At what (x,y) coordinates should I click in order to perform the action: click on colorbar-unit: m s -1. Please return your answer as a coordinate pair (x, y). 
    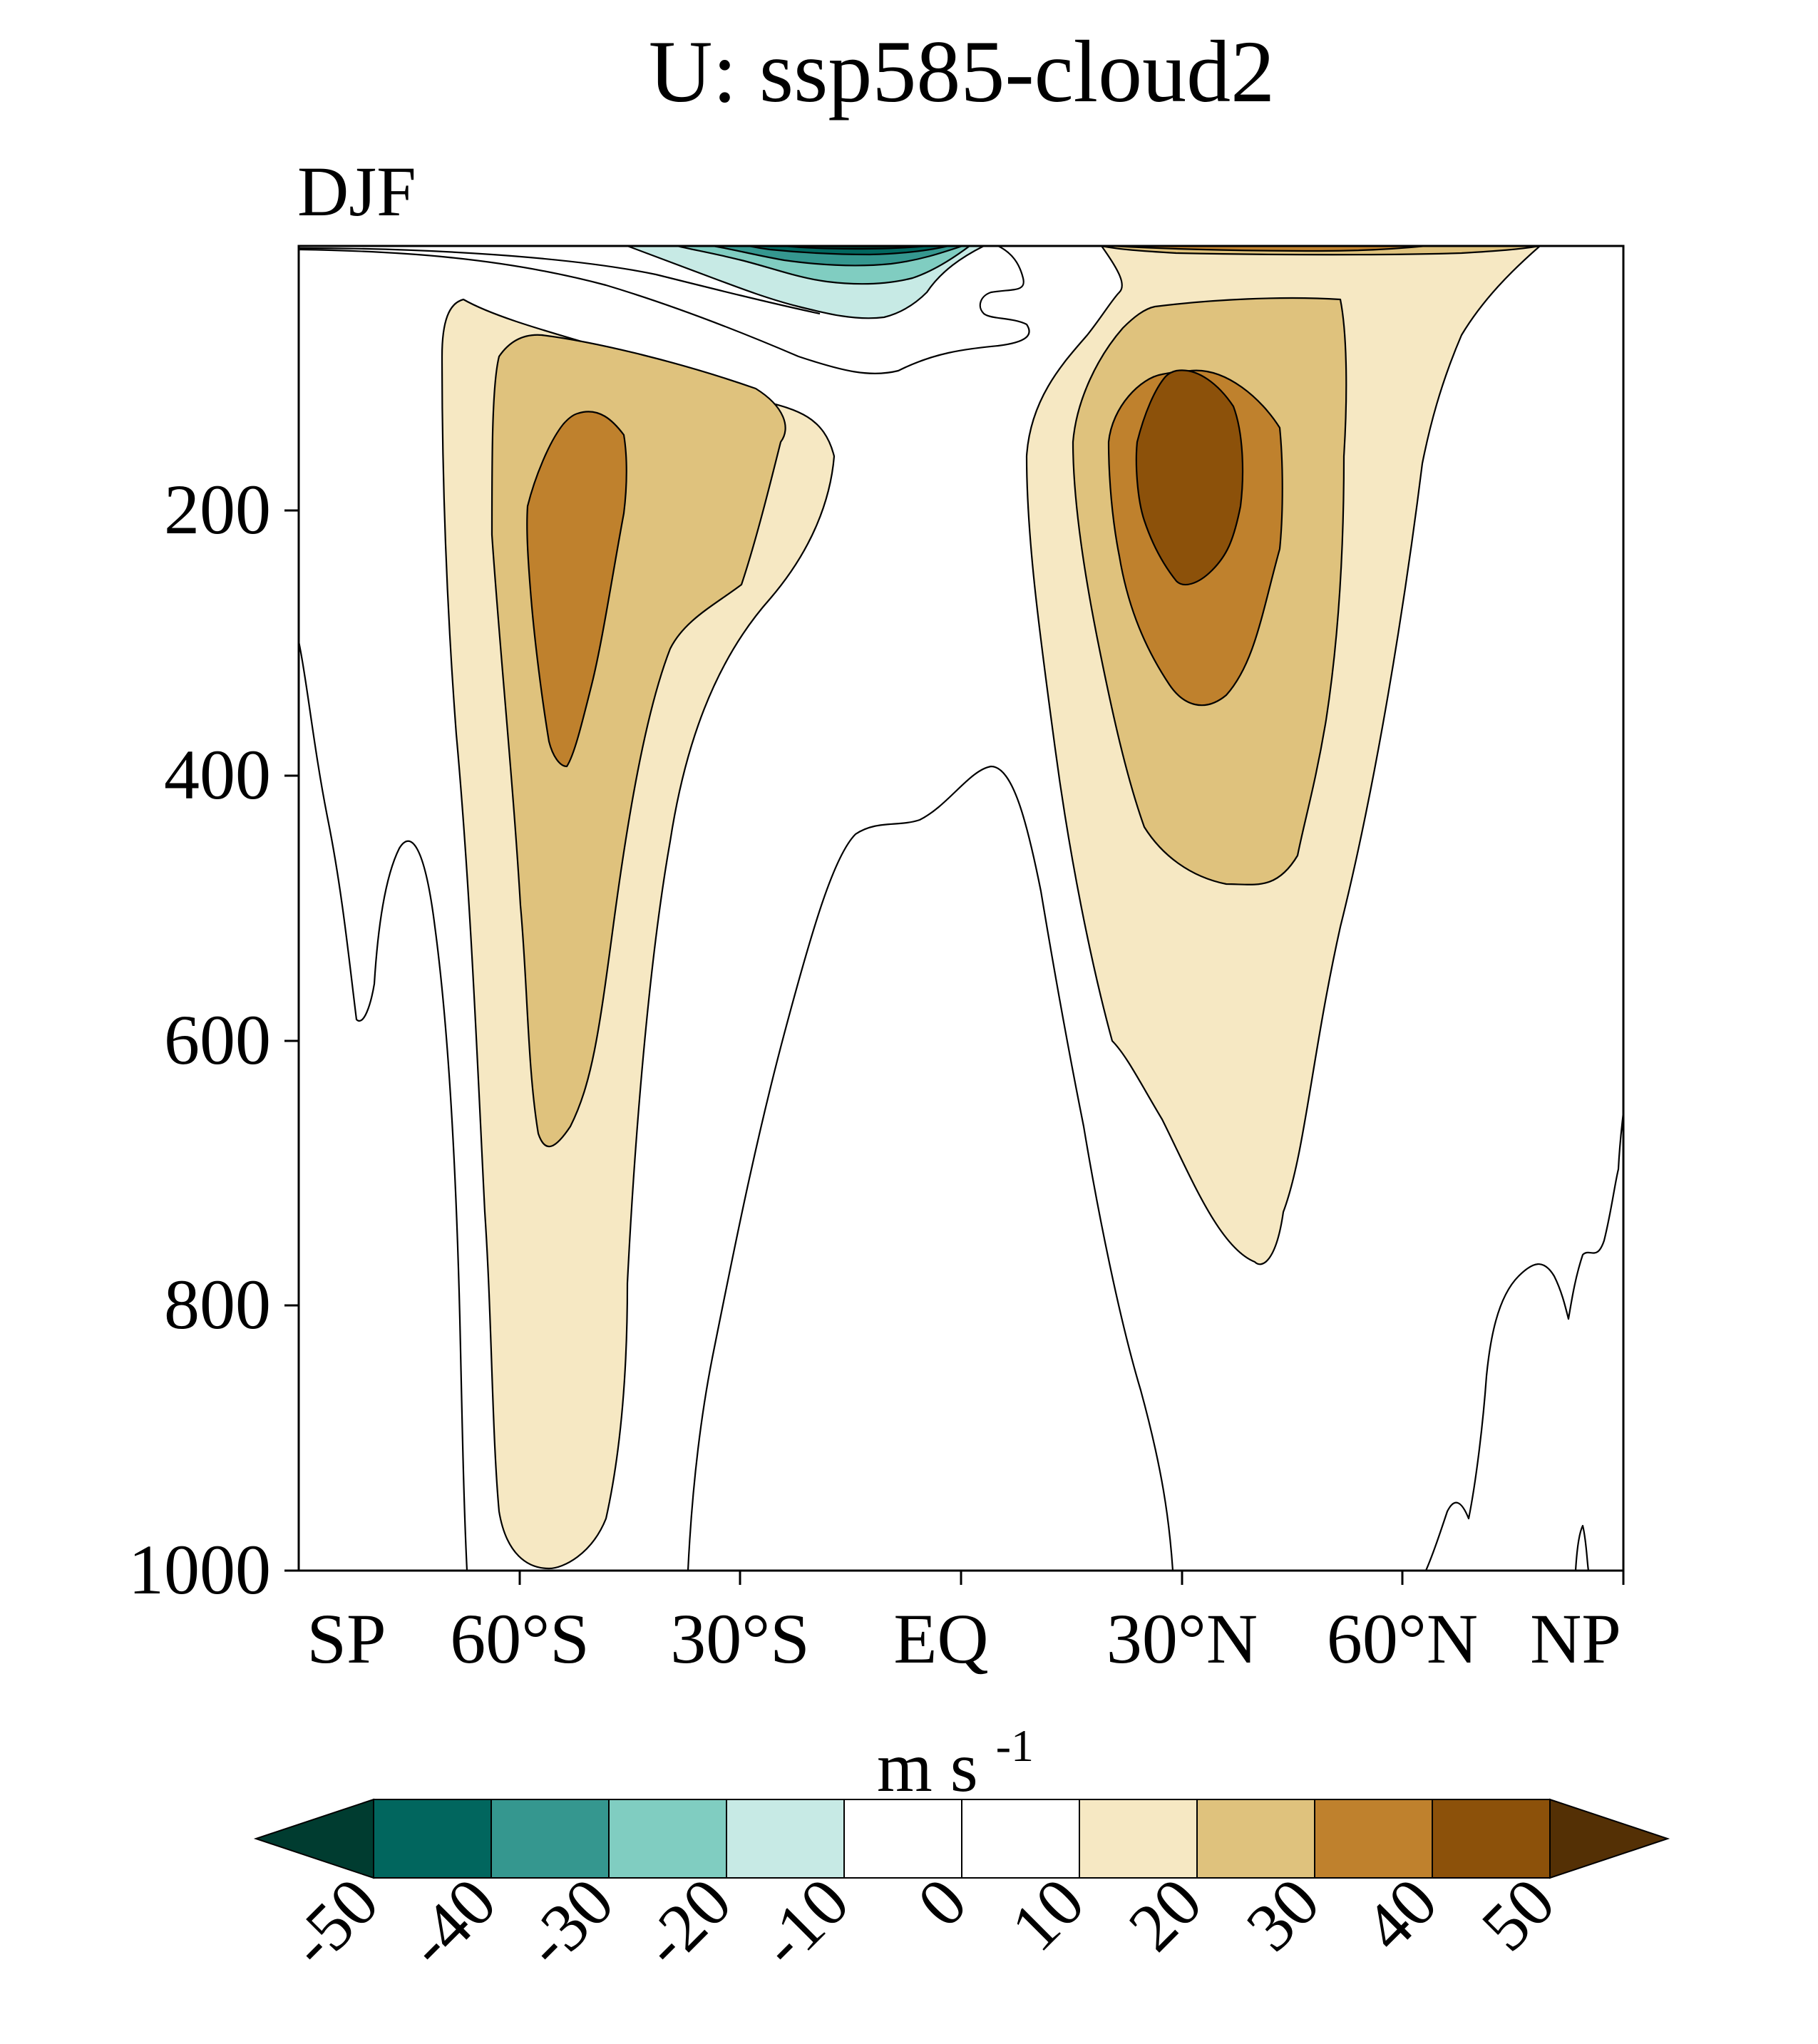
    Looking at the image, I should click on (955, 1764).